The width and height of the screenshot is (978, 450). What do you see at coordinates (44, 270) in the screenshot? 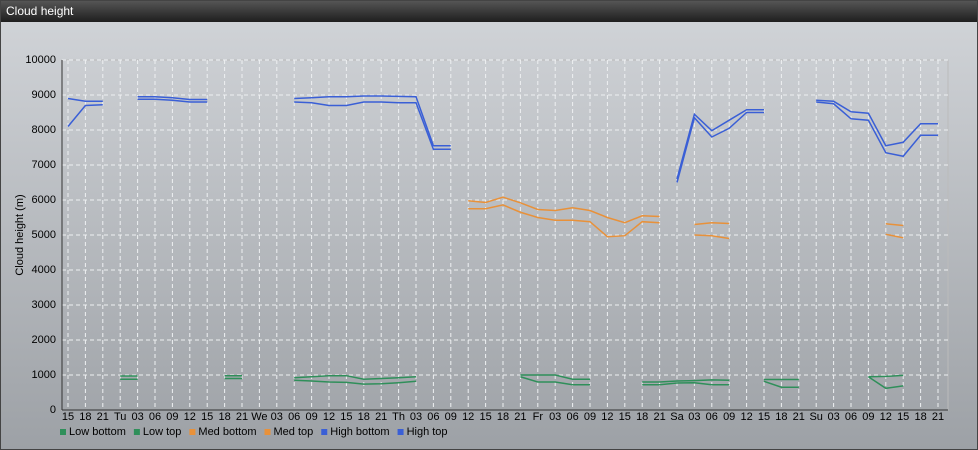
I see `y-tick-label: 4000` at bounding box center [44, 270].